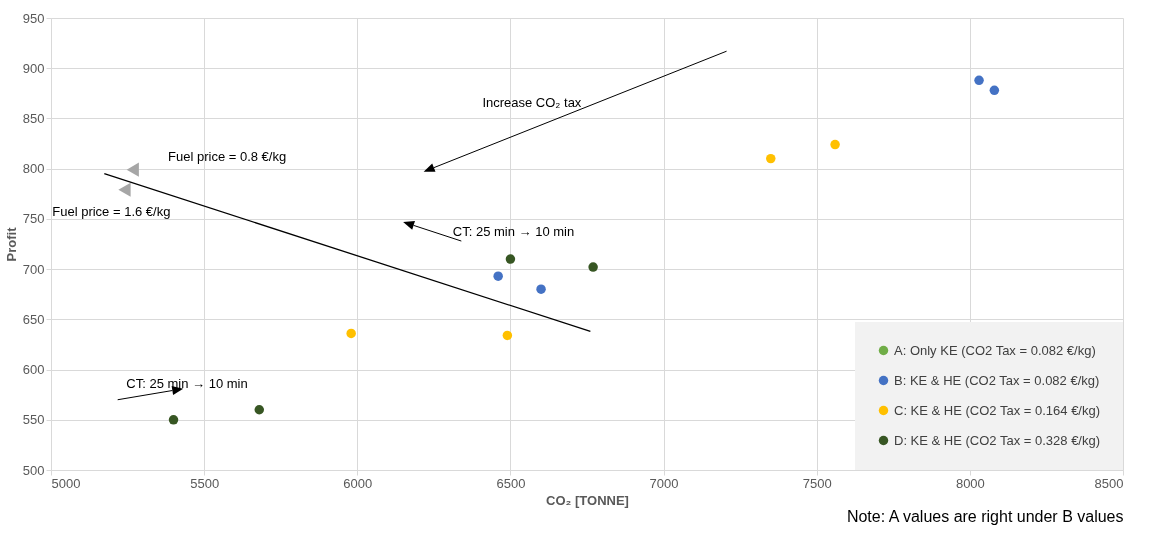 This screenshot has width=1158, height=537. What do you see at coordinates (33, 18) in the screenshot?
I see `y-tick-label: 950` at bounding box center [33, 18].